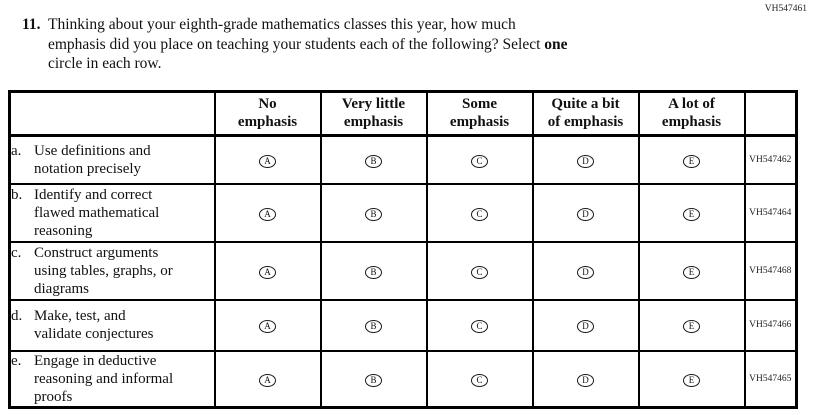  What do you see at coordinates (770, 113) in the screenshot?
I see `code-column-header-empty` at bounding box center [770, 113].